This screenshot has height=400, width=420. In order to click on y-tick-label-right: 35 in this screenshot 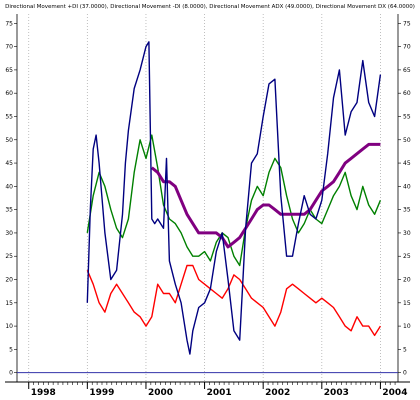, I will do `click(407, 210)`.